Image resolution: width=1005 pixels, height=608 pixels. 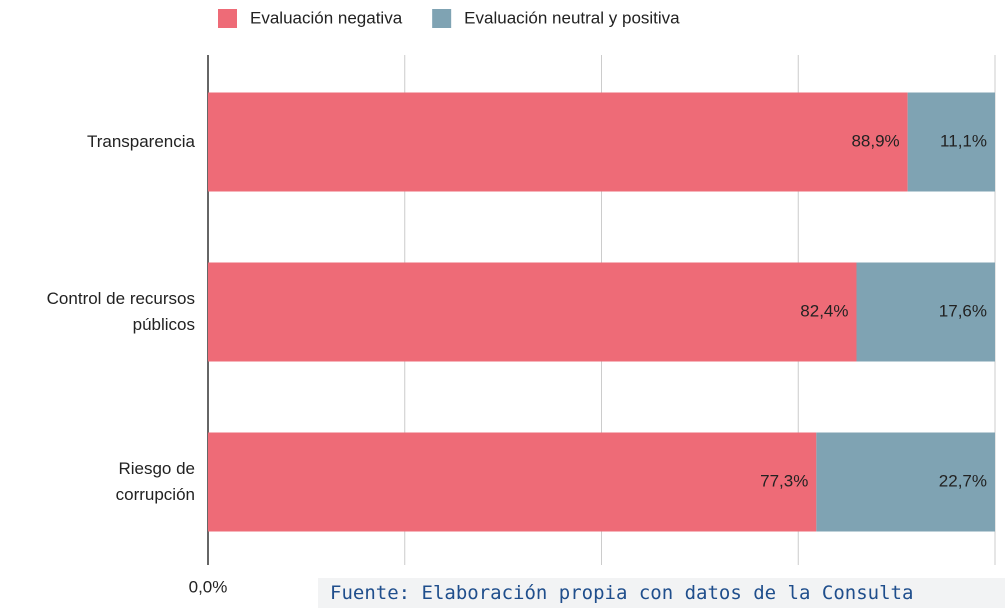 What do you see at coordinates (140, 141) in the screenshot?
I see `y-tick-label: Transparencia` at bounding box center [140, 141].